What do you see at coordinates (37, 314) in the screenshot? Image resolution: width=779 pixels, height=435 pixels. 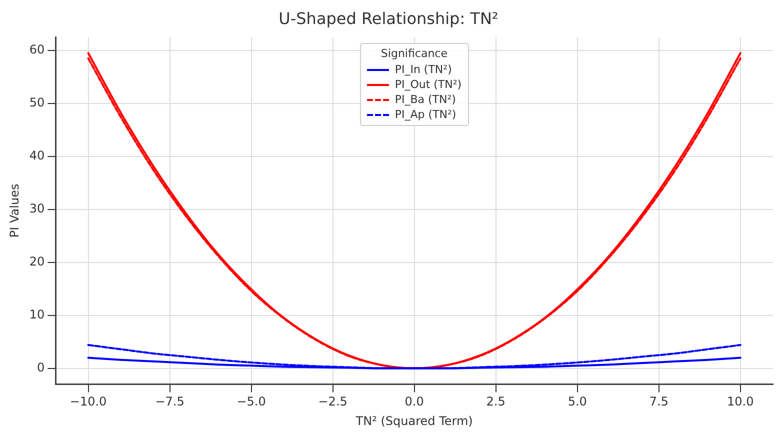 I see `y-tick-label: 10` at bounding box center [37, 314].